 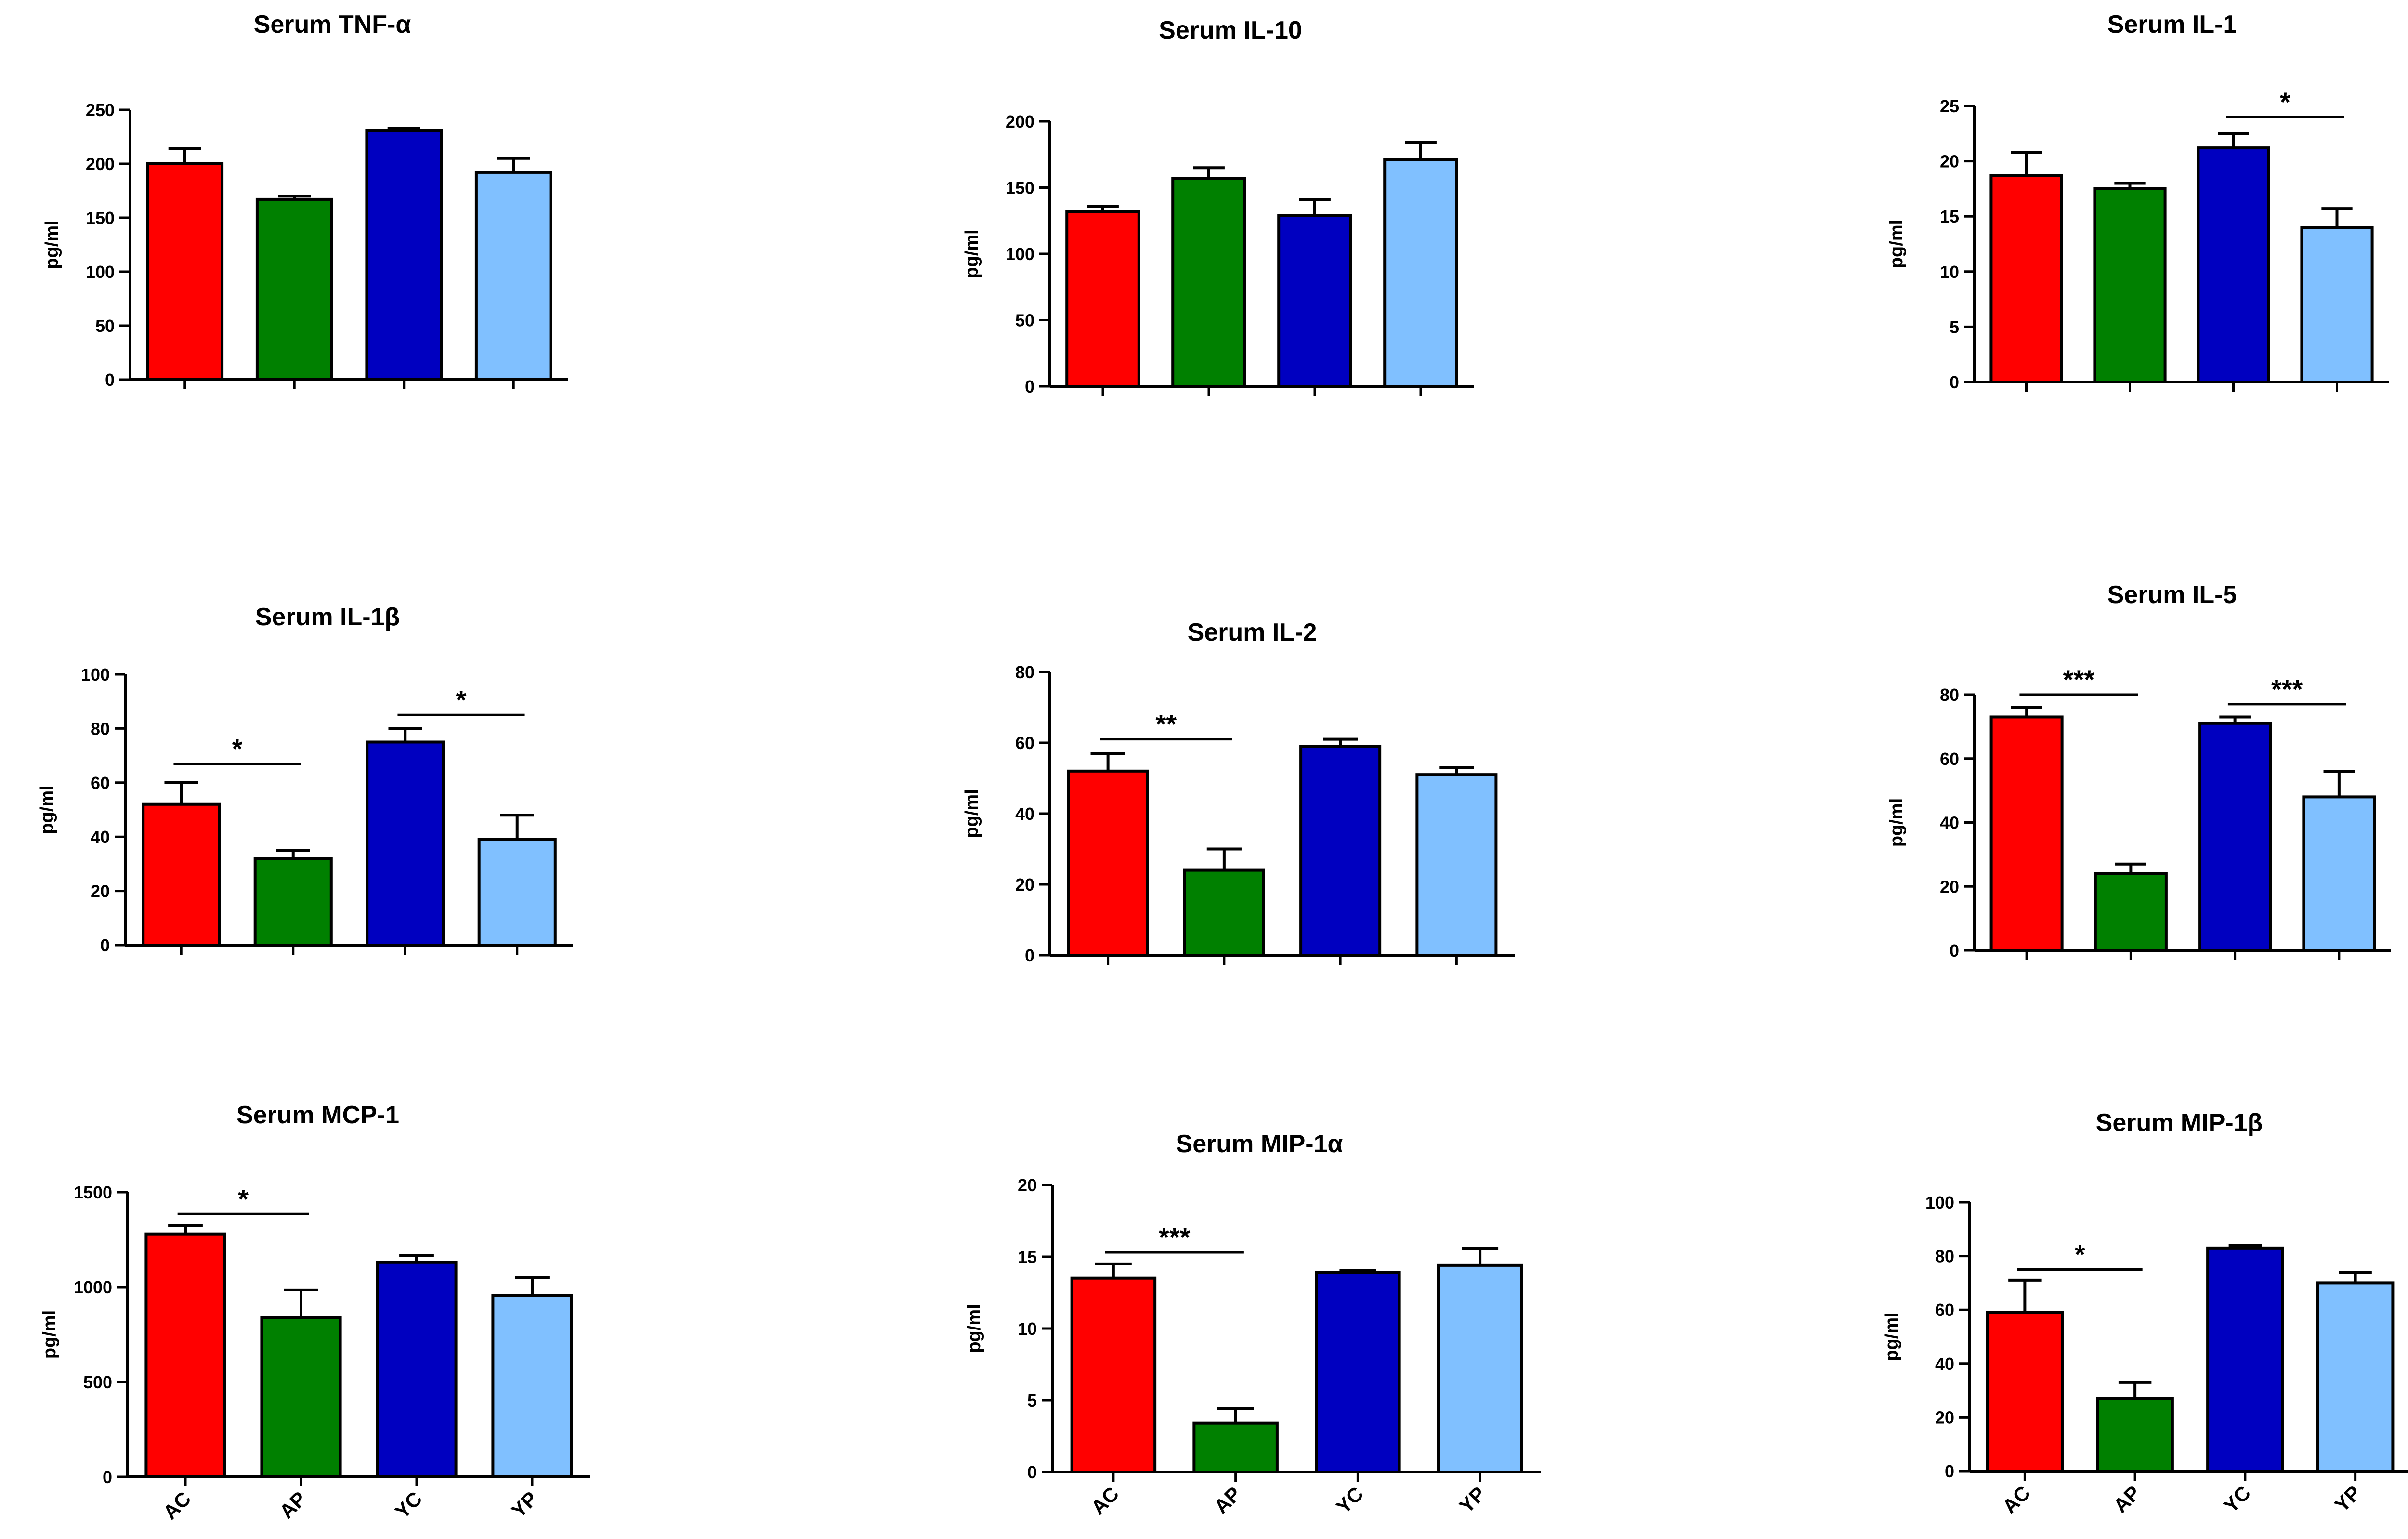 What do you see at coordinates (1252, 1324) in the screenshot?
I see `chart-panel-8: Serum MIP-1α pg/ml 0 5 10 15 20 AC AP YC YP ***` at bounding box center [1252, 1324].